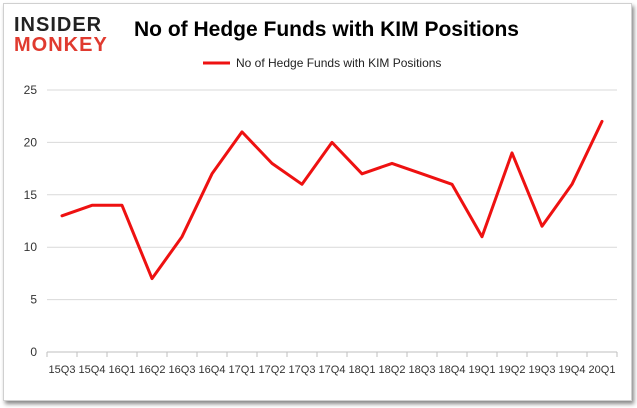 Image resolution: width=637 pixels, height=408 pixels. I want to click on x-tick-label: 19Q4, so click(572, 370).